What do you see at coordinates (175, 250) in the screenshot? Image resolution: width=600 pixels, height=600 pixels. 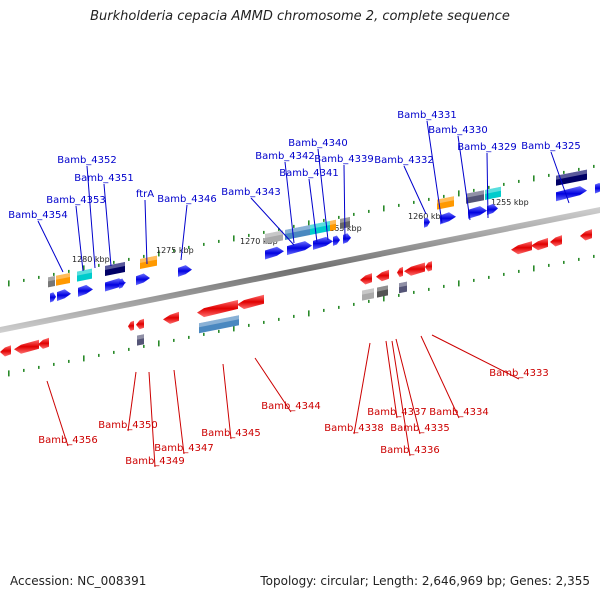 I see `scale-label: 1275 kbp` at bounding box center [175, 250].